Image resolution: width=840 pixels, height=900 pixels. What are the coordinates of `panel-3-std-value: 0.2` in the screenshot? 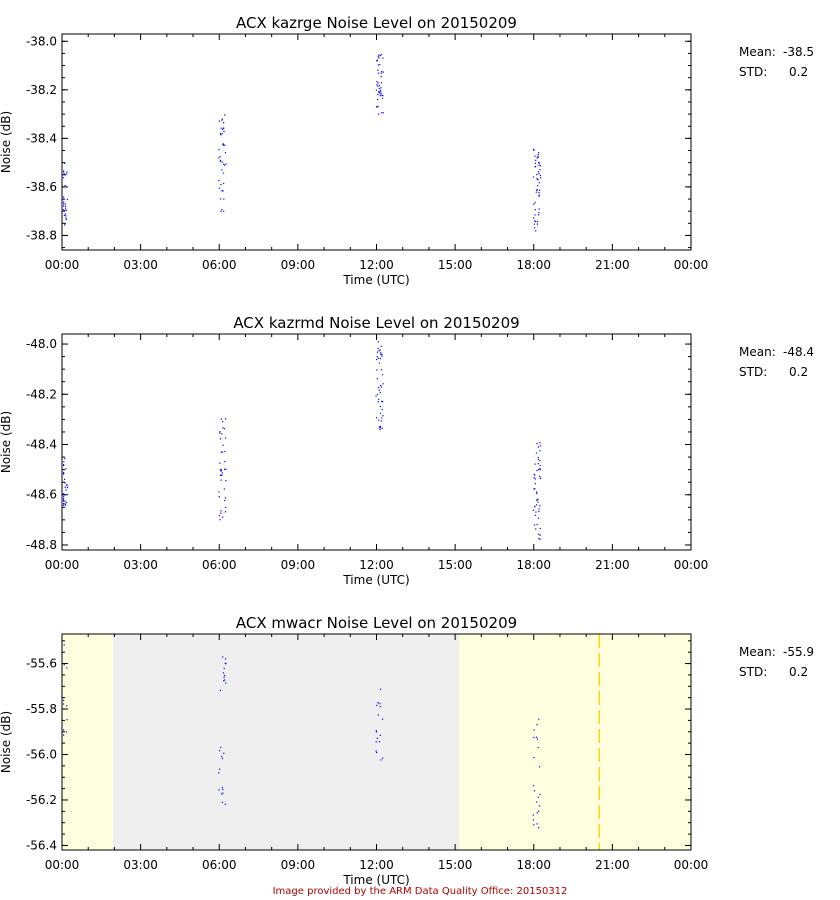 It's located at (798, 672).